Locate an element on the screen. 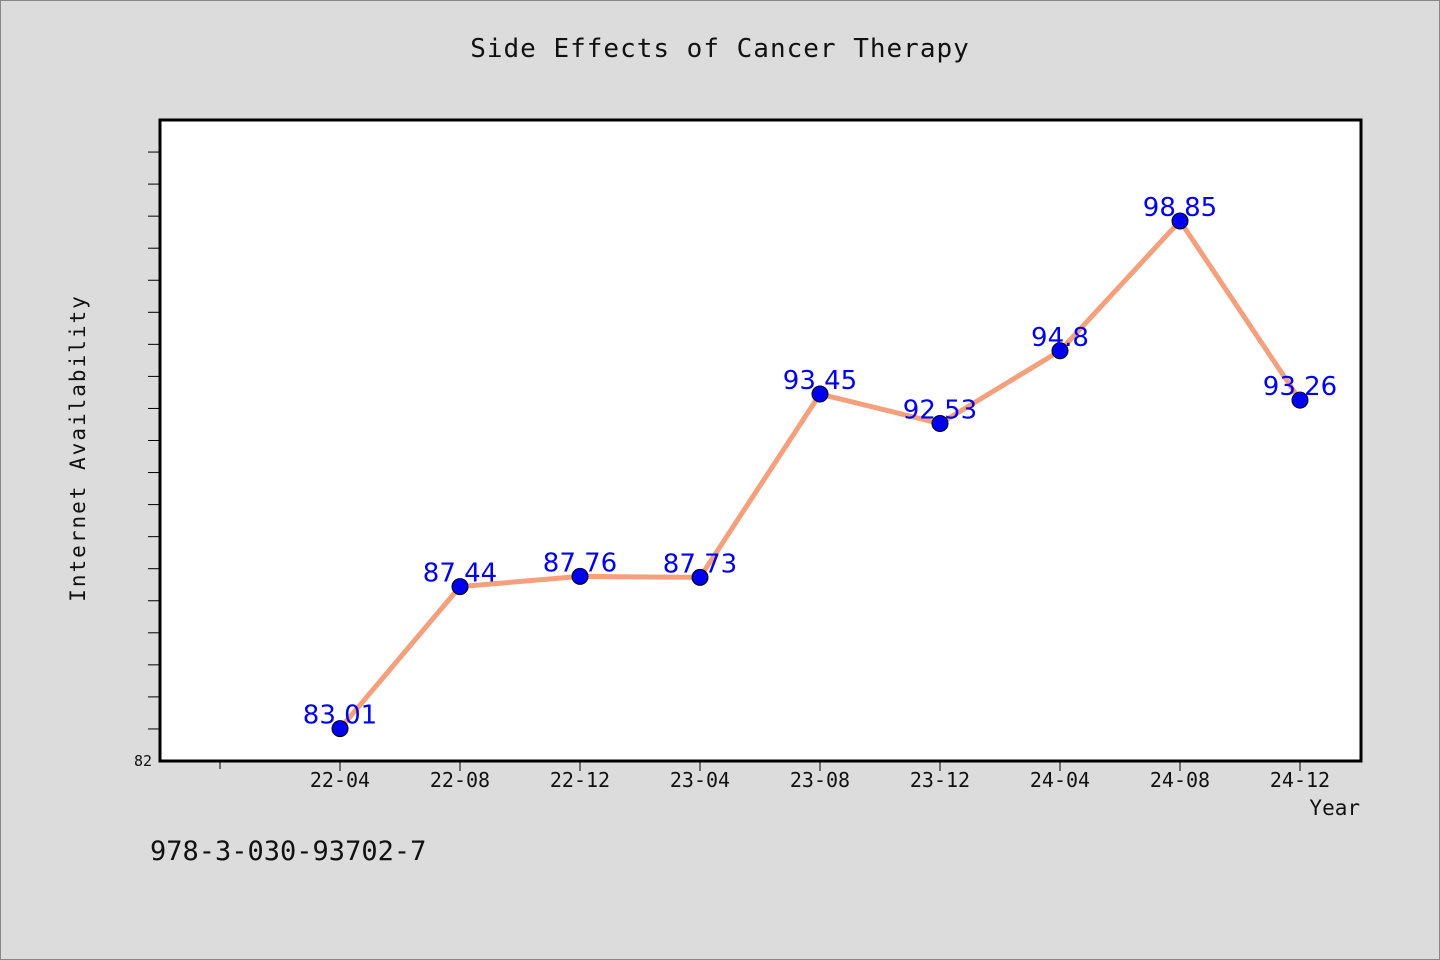 The image size is (1440, 960). x-tick-label: 24-12 is located at coordinates (1300, 780).